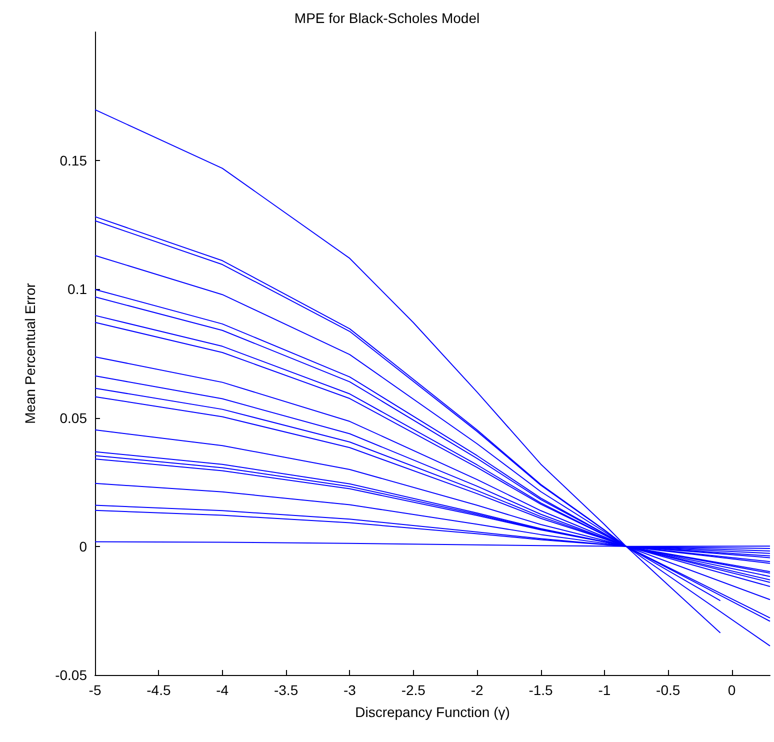  Describe the element at coordinates (30, 353) in the screenshot. I see `y-axis-title: Mean Percentual Error` at that location.